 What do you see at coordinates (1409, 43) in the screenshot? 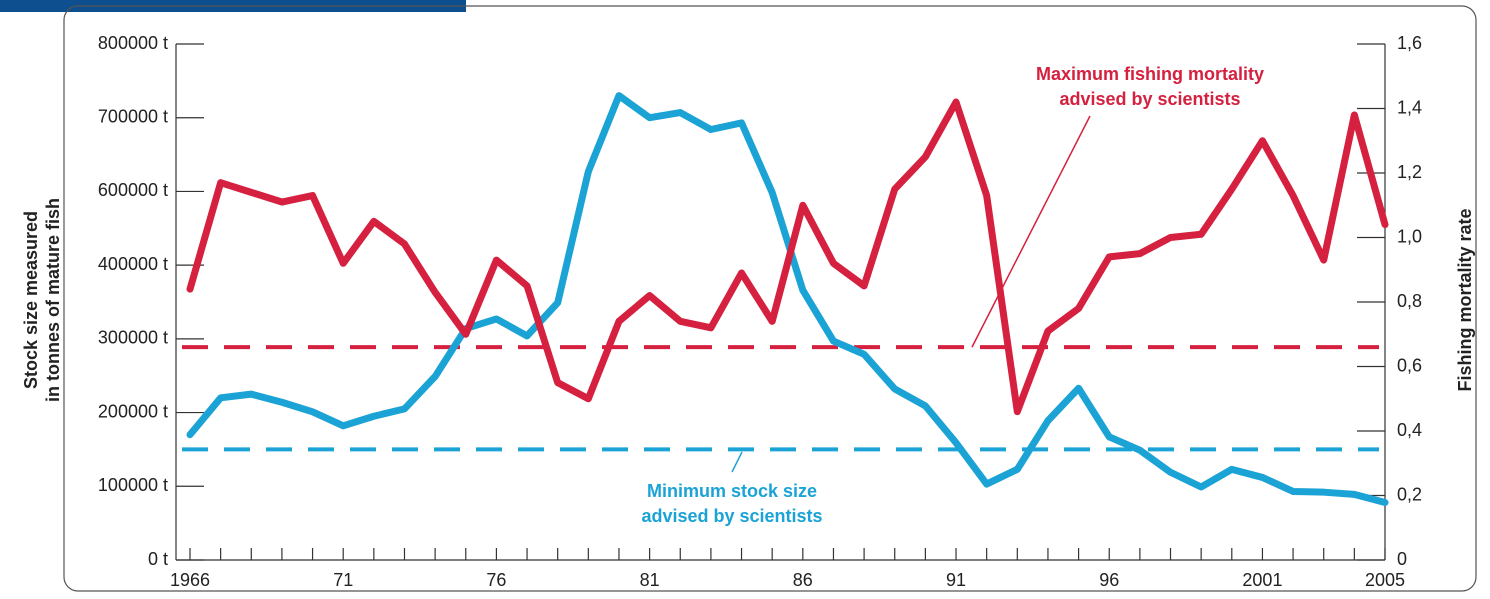
I see `y2-tick-label: 1,6` at bounding box center [1409, 43].